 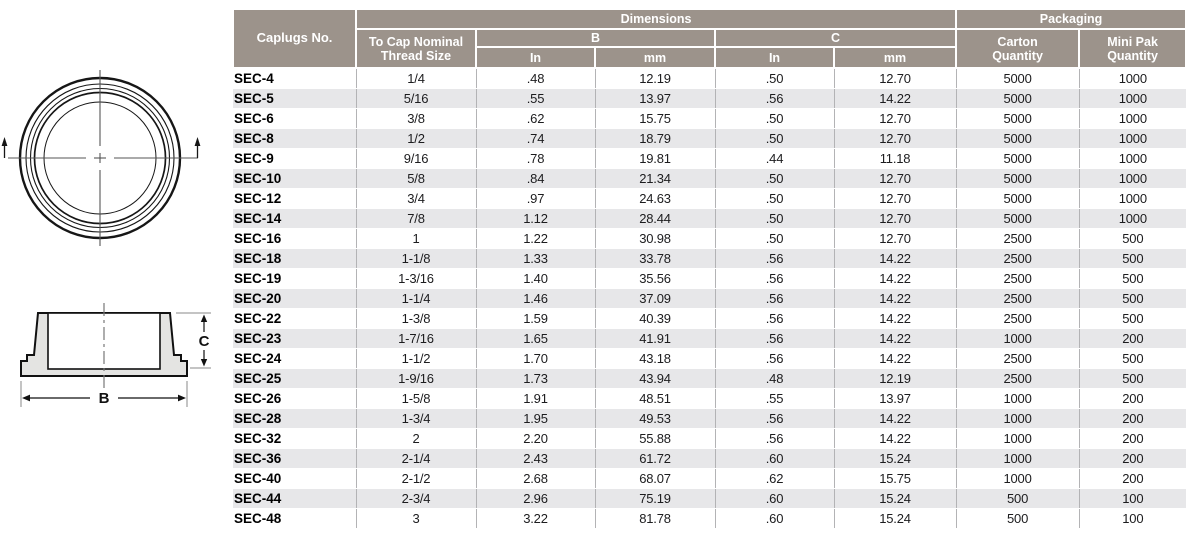 What do you see at coordinates (415, 138) in the screenshot?
I see `value-cell: 1/2` at bounding box center [415, 138].